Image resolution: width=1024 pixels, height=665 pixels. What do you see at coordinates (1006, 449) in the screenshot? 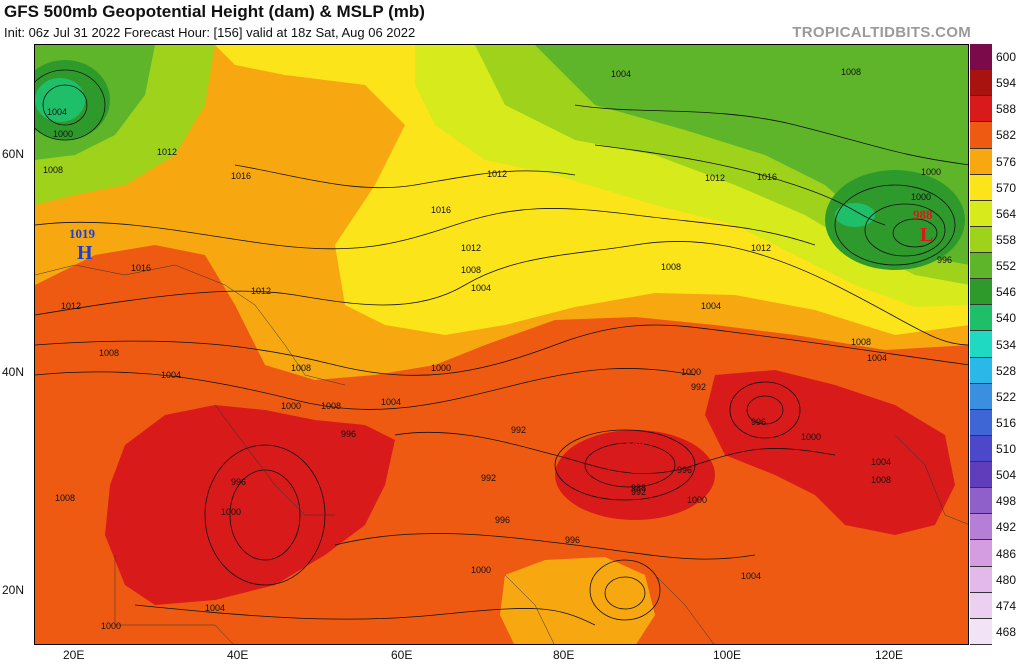
I see `colorbar-label: 510` at bounding box center [1006, 449].